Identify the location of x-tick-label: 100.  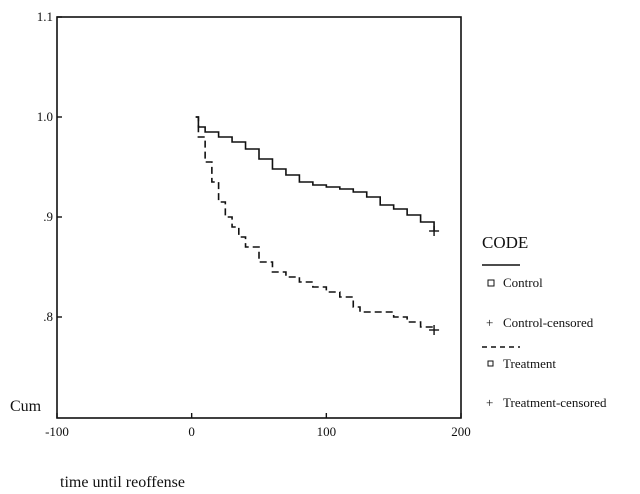
(327, 431).